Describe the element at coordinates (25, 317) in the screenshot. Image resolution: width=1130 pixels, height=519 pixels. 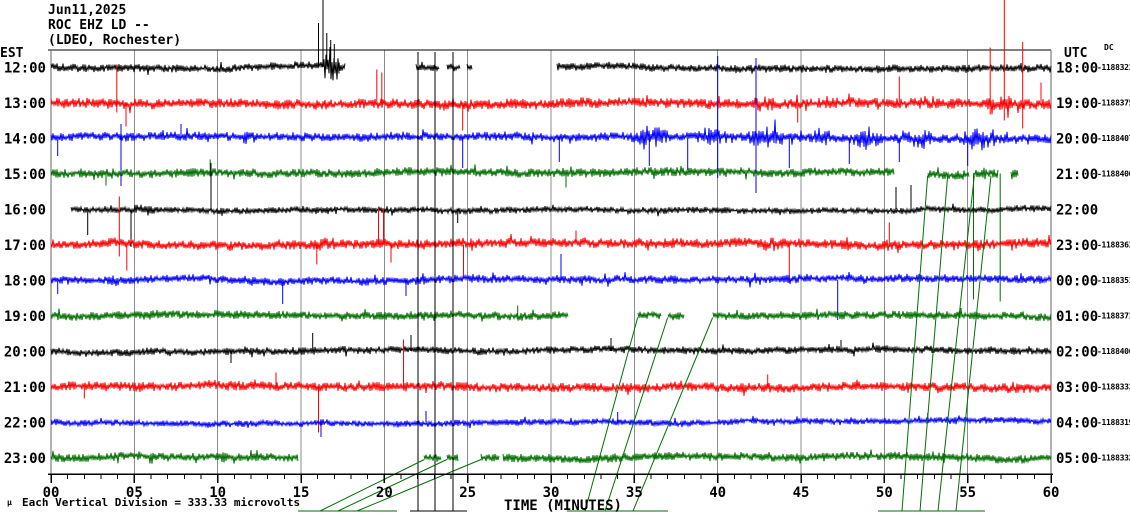
I see `est-time-label: 19:00` at that location.